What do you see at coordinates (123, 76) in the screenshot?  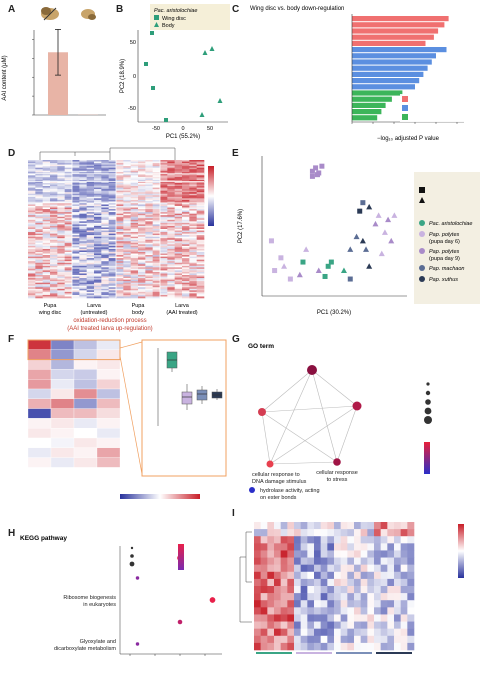 I see `panel-b-ylabel: PC2 (18.9%)` at bounding box center [123, 76].